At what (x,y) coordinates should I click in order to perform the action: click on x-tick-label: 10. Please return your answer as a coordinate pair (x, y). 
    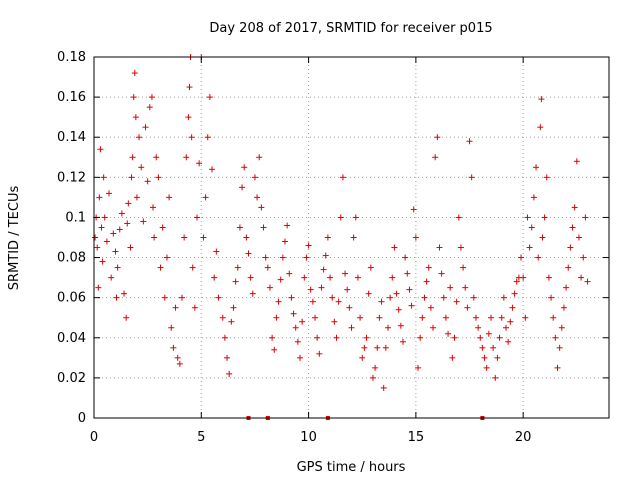
    Looking at the image, I should click on (308, 437).